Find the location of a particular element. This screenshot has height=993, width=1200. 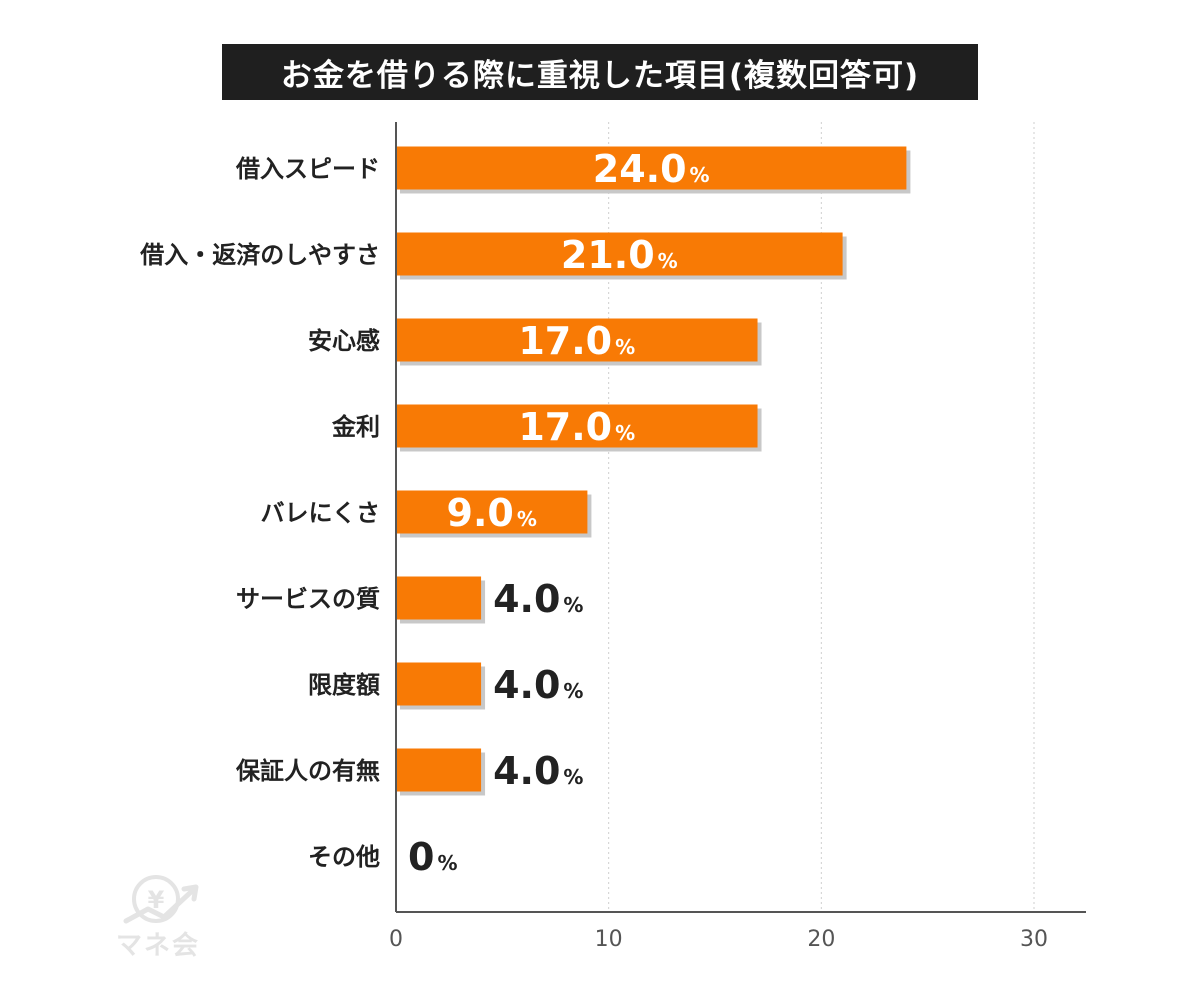

mane-kai-logo: ¥ マネ会 is located at coordinates (158, 917).